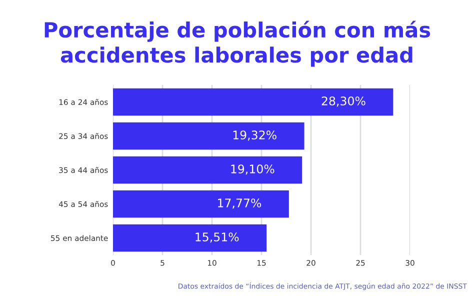  Describe the element at coordinates (344, 101) in the screenshot. I see `data-label: 28,30%` at that location.